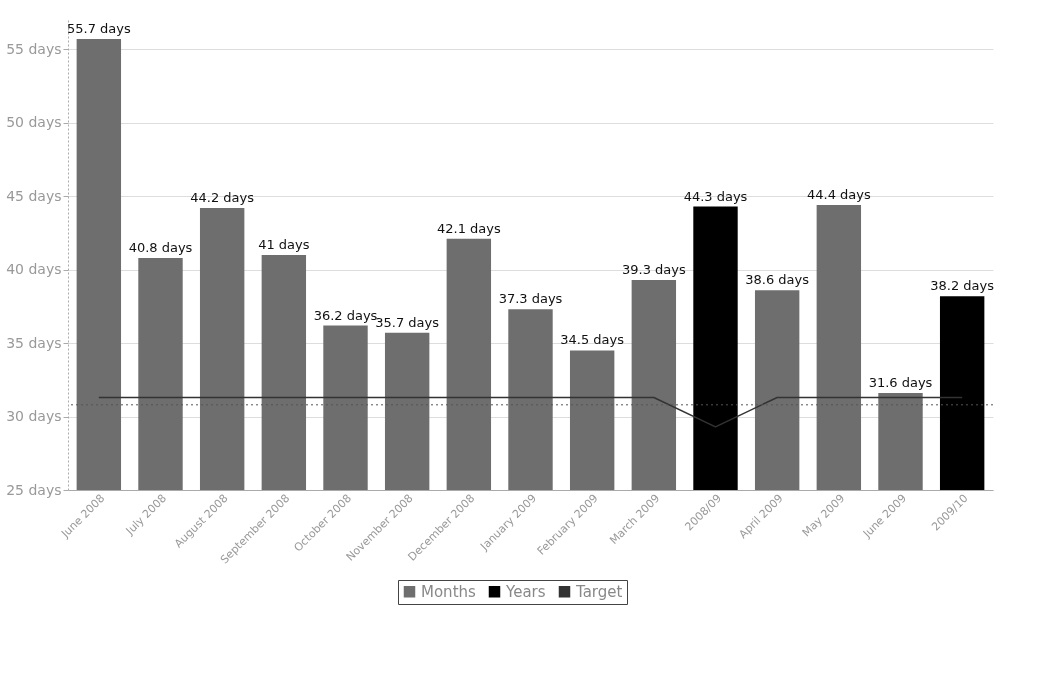 This screenshot has width=1047, height=684. I want to click on data-label: 41 days, so click(284, 244).